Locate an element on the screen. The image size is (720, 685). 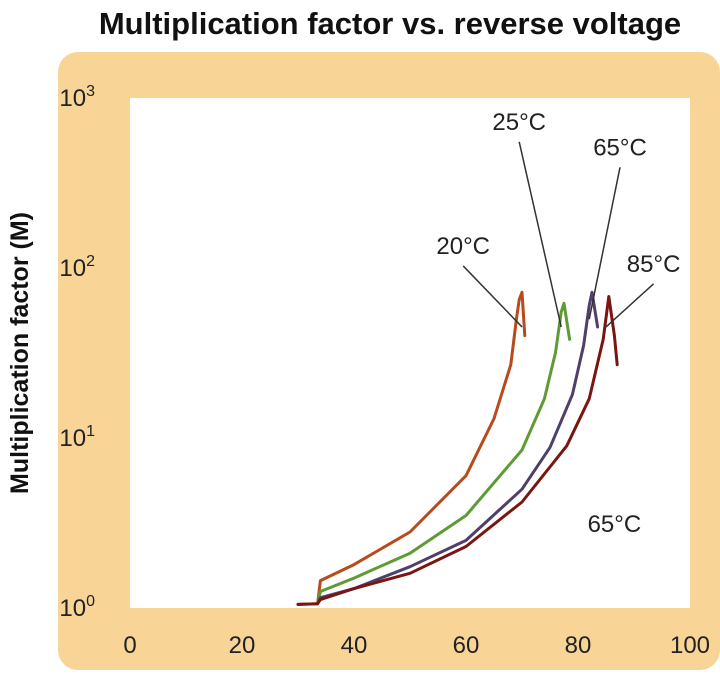
annotation-label: 20°C is located at coordinates (463, 246).